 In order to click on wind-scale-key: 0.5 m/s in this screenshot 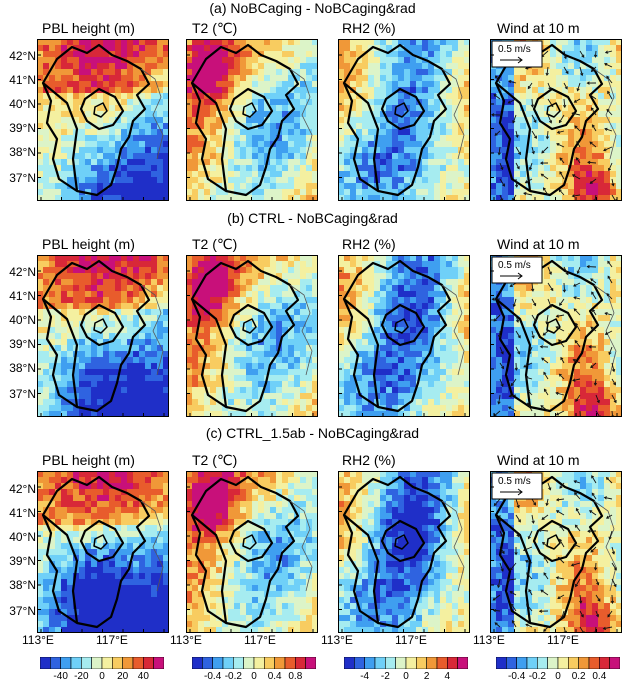, I will do `click(517, 486)`.